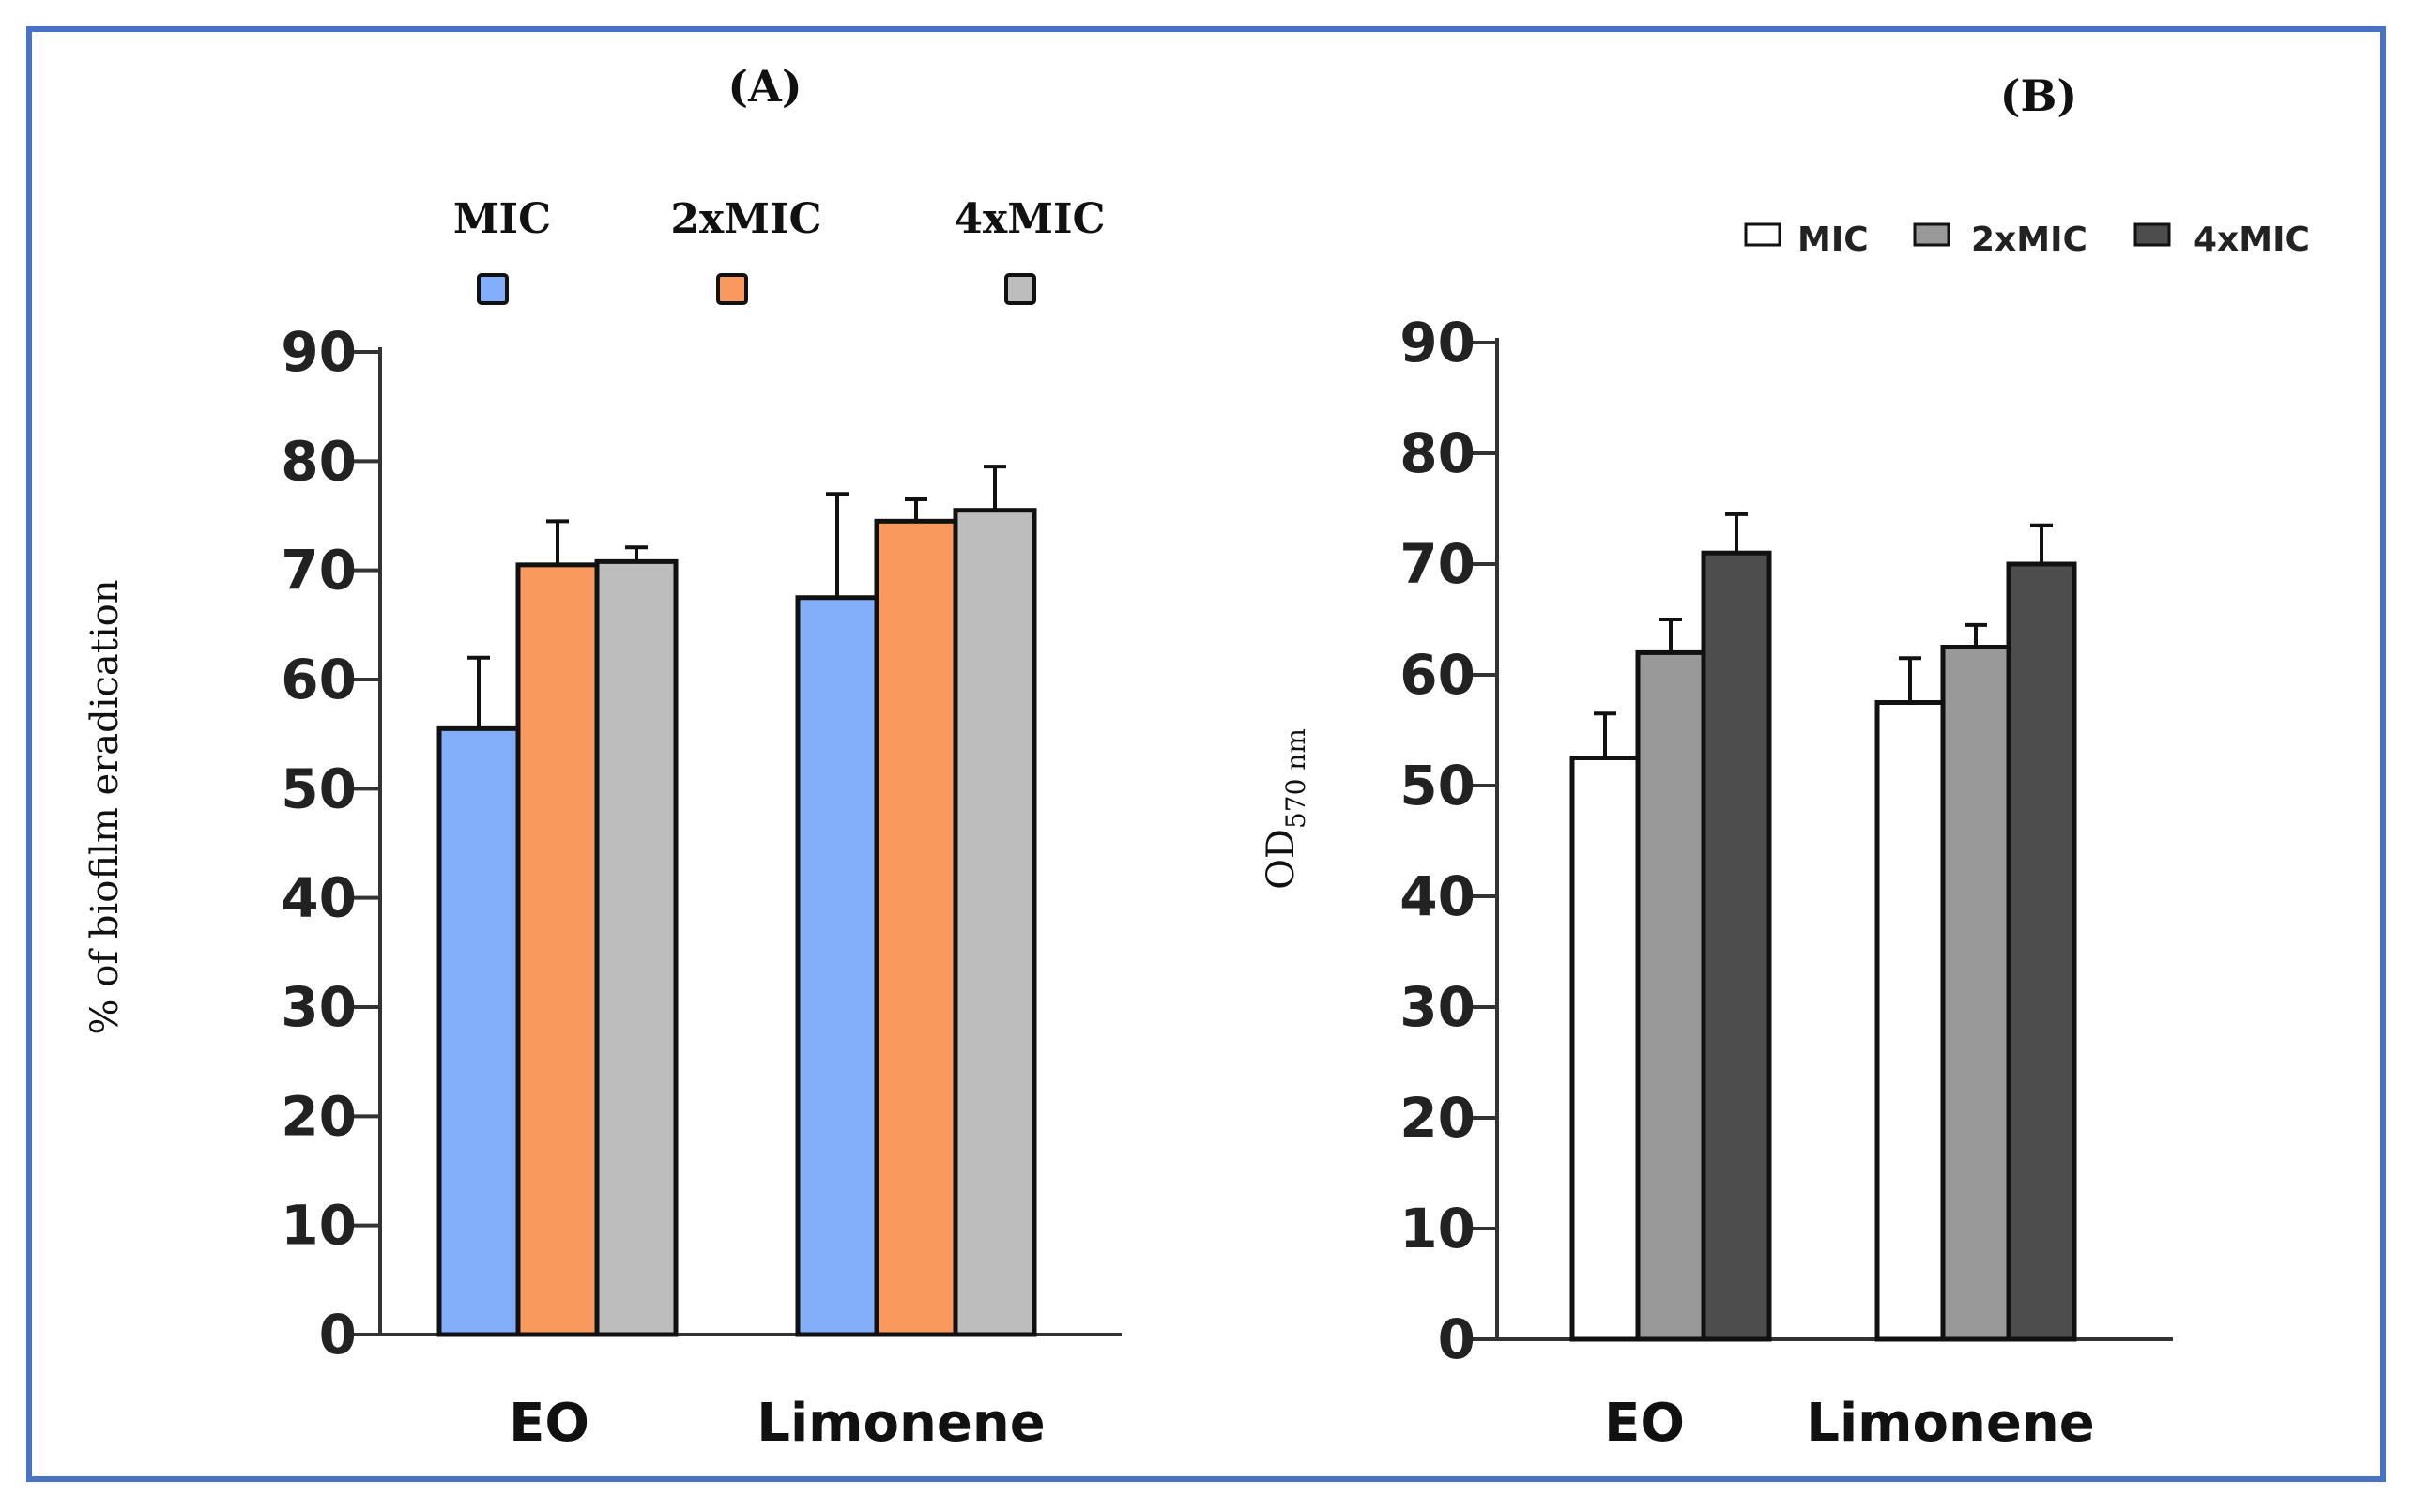 This screenshot has width=2416, height=1512. I want to click on y-axis-label-main: % of biofilm eradication, so click(105, 807).